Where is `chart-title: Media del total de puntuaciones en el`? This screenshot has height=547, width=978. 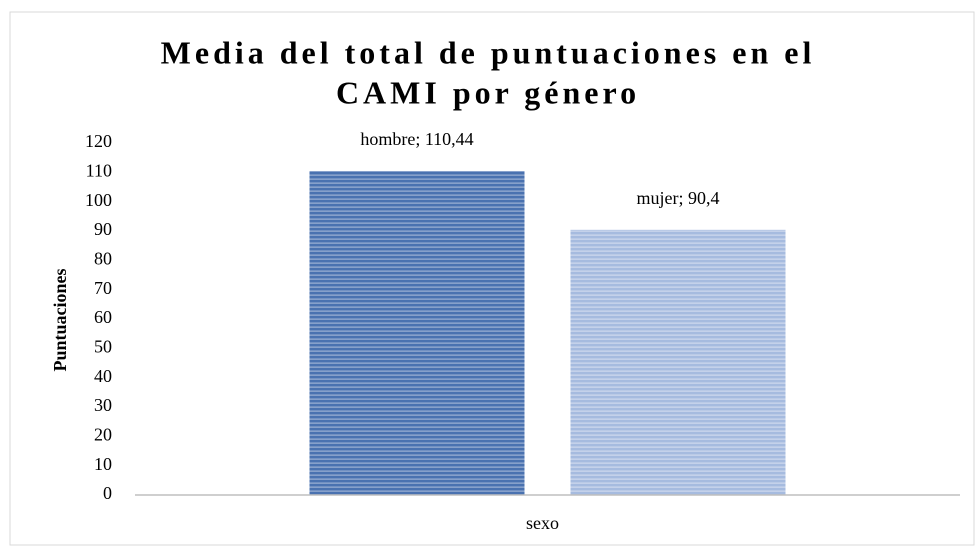 chart-title: Media del total de puntuaciones en el is located at coordinates (488, 52).